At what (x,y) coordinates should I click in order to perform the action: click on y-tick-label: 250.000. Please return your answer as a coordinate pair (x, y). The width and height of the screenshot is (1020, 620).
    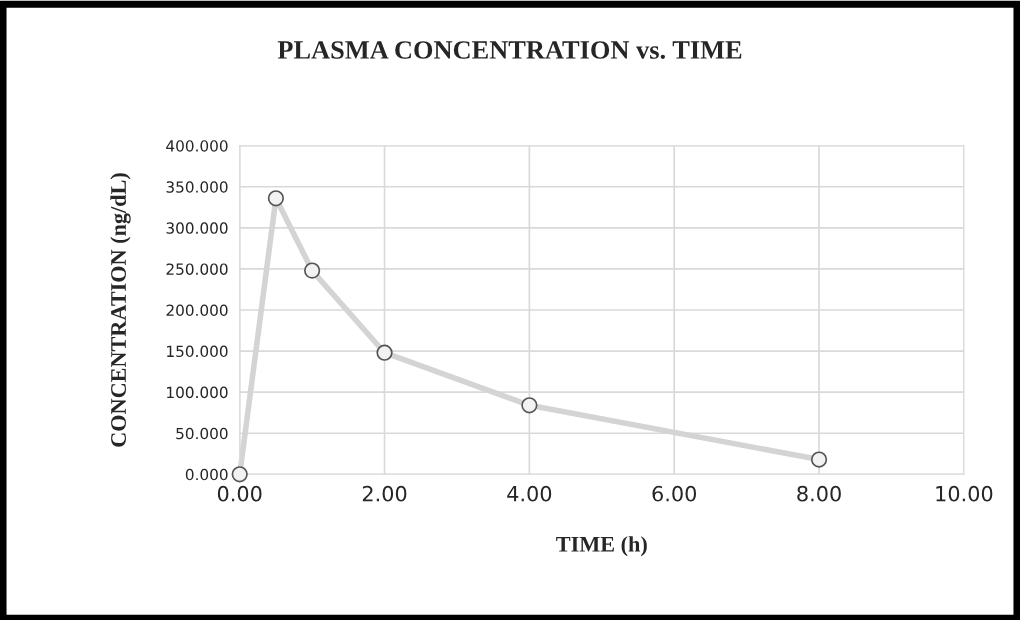
    Looking at the image, I should click on (197, 269).